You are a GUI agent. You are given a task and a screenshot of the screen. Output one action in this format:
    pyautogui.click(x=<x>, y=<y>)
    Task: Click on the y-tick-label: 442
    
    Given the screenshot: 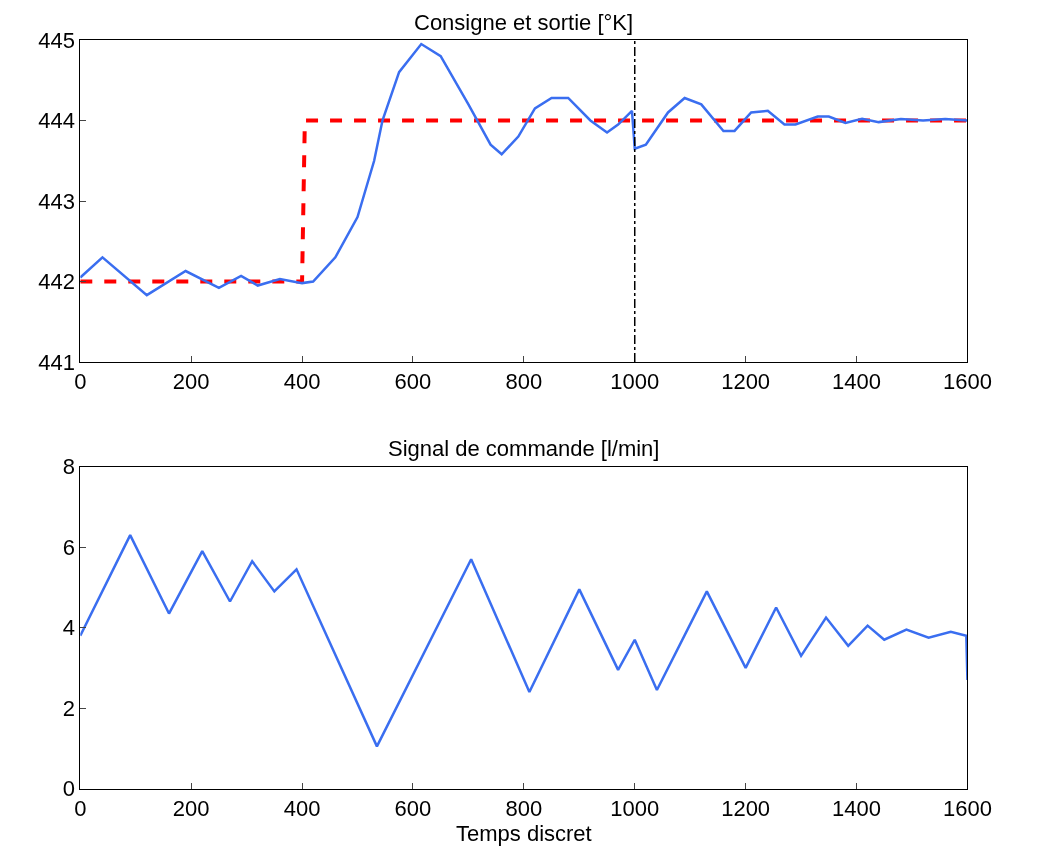 What is the action you would take?
    pyautogui.click(x=56, y=282)
    